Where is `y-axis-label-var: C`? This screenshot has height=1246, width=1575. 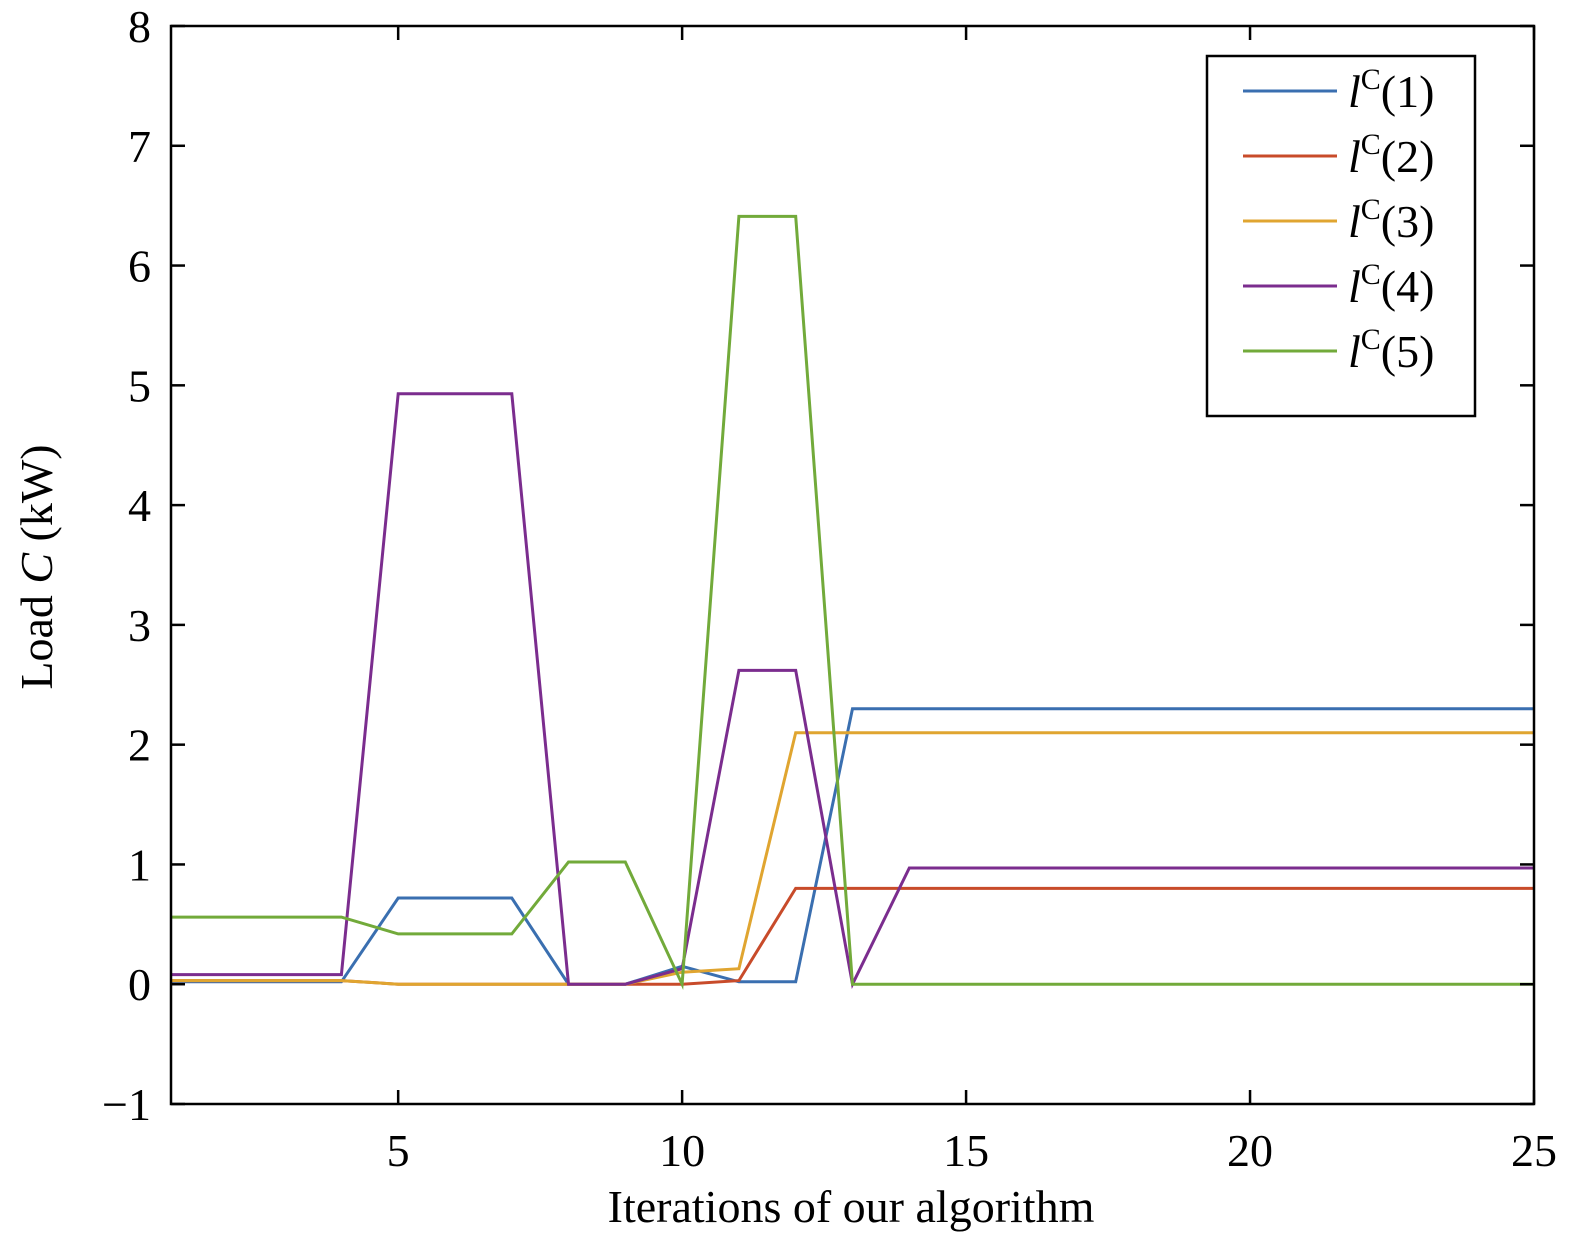
y-axis-label-var: C is located at coordinates (36, 568).